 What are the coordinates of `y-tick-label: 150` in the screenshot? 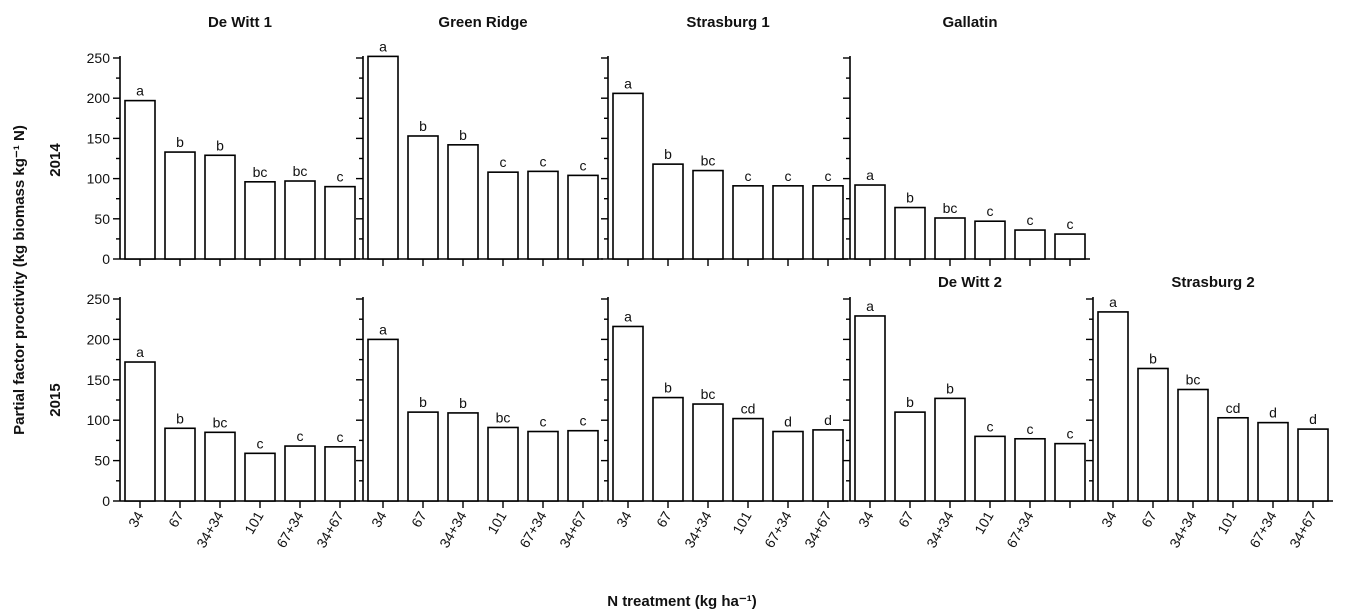 It's located at (99, 138).